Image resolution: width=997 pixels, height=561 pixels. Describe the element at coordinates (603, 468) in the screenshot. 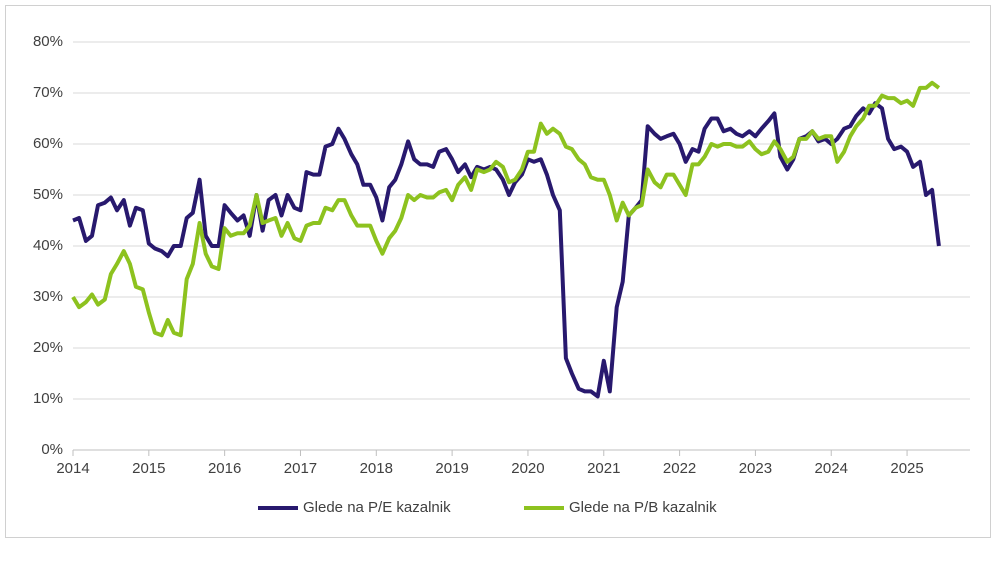

I see `x-tick-label: 2021` at that location.